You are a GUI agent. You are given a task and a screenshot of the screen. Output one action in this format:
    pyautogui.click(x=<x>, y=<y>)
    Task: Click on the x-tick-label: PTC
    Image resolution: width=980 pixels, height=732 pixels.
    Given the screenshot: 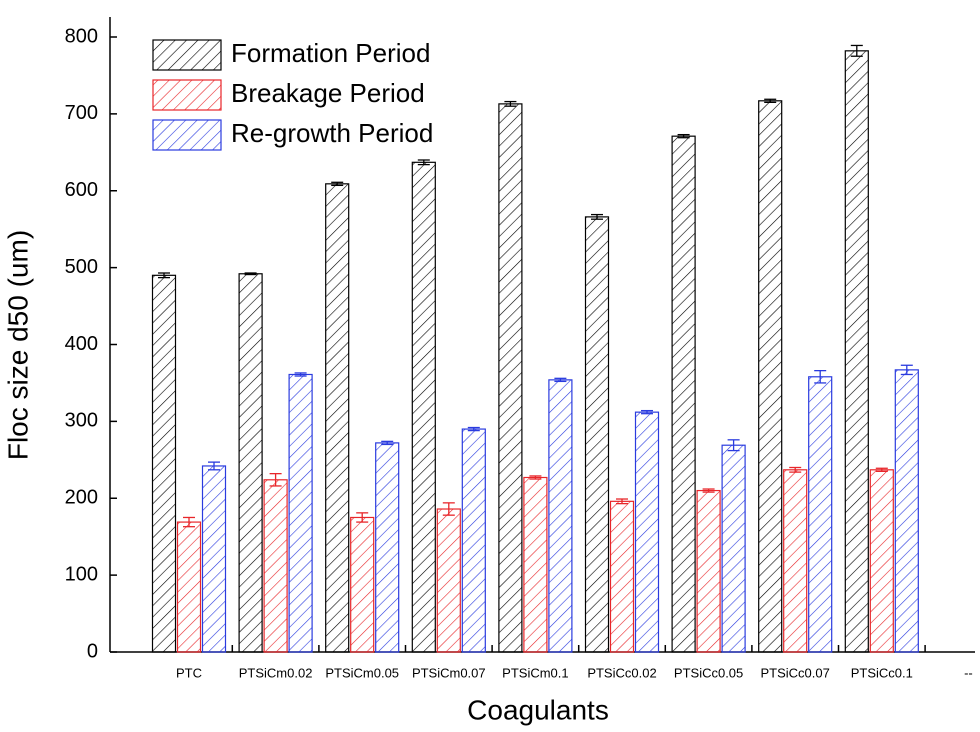 What is the action you would take?
    pyautogui.click(x=189, y=672)
    